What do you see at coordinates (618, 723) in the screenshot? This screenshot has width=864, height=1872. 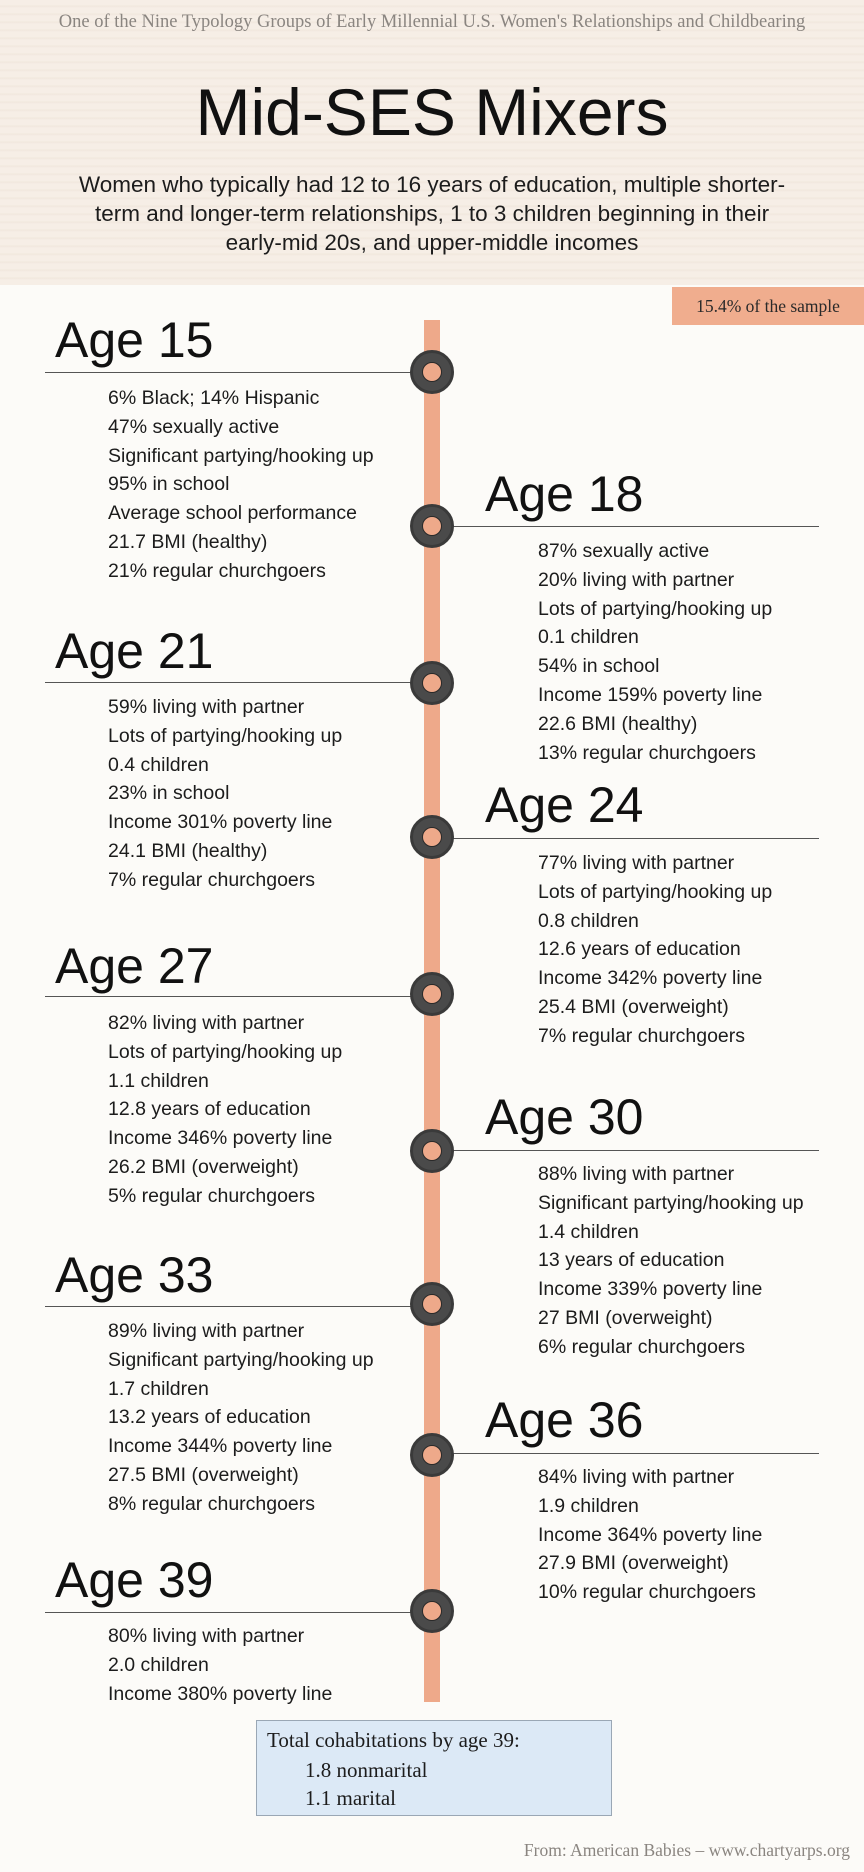 I see `stat-item: 22.6 BMI (healthy)` at bounding box center [618, 723].